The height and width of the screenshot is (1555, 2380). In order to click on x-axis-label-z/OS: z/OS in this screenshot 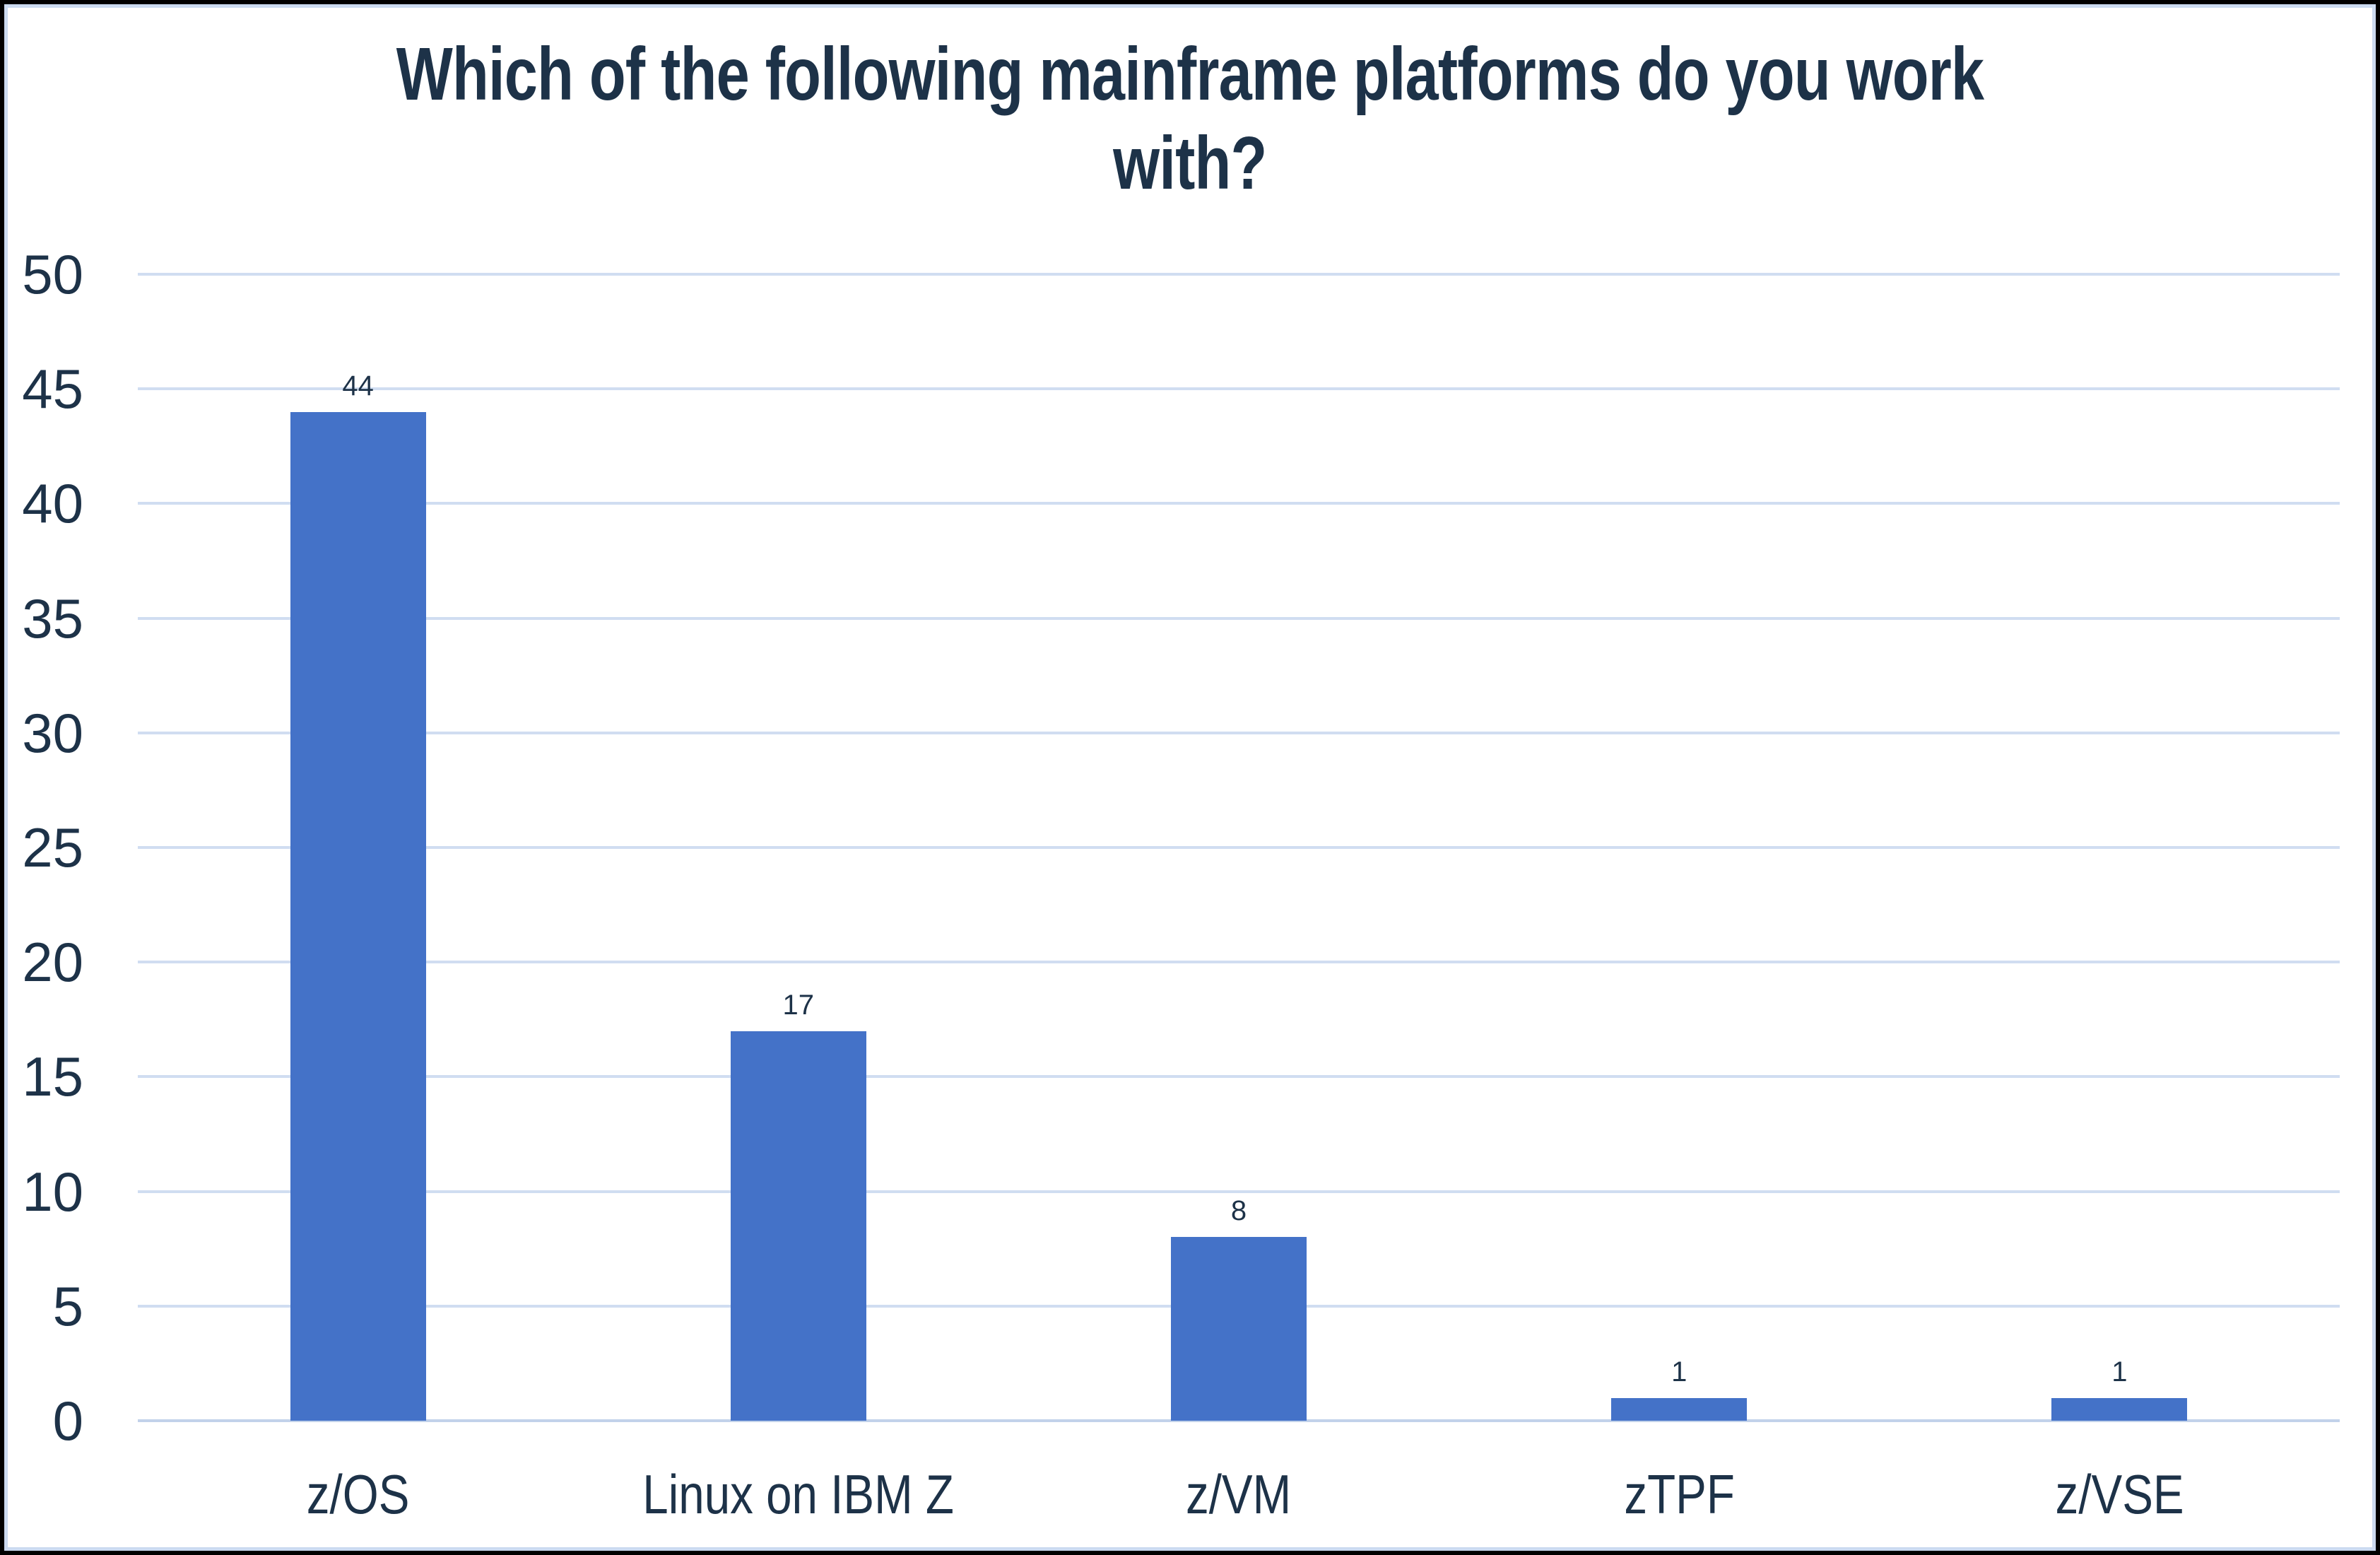, I will do `click(358, 1494)`.